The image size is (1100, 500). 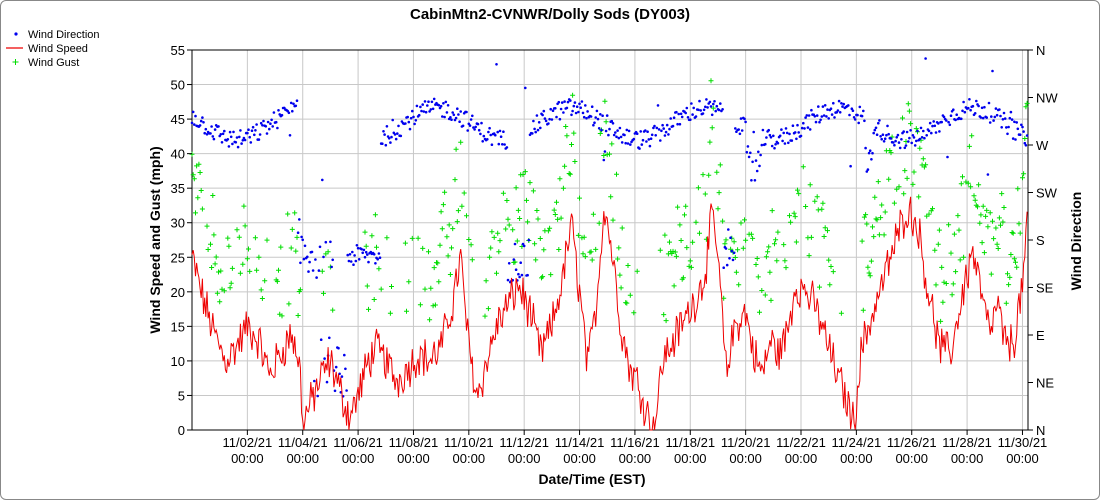 I want to click on legend-label-wind-gust: Wind Gust, so click(x=53, y=63).